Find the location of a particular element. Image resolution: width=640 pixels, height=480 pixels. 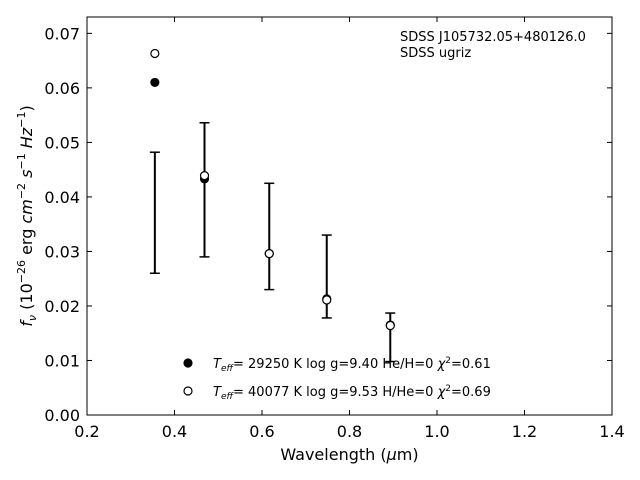

y-axis-title: fν (10−26 erg cm−2 s−1 Hz−1) is located at coordinates (27, 215).